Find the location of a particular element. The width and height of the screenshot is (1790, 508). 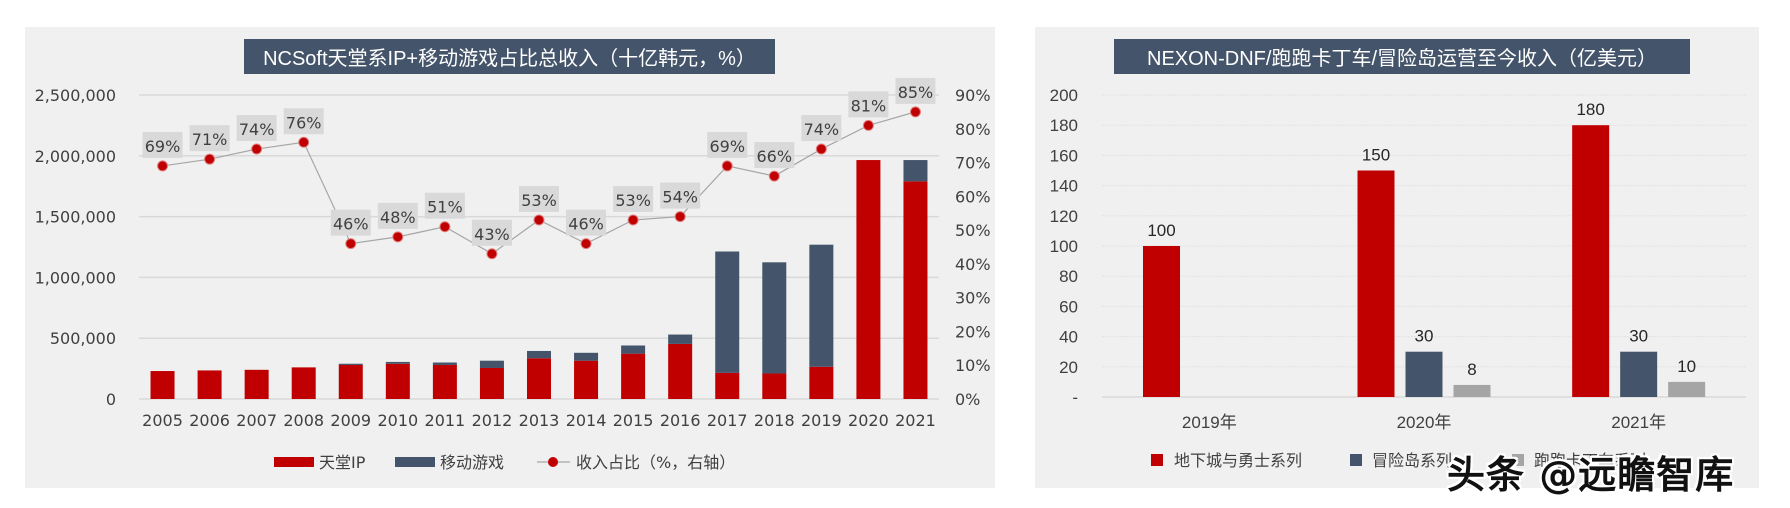

x-tick-label: 2020 is located at coordinates (868, 420).